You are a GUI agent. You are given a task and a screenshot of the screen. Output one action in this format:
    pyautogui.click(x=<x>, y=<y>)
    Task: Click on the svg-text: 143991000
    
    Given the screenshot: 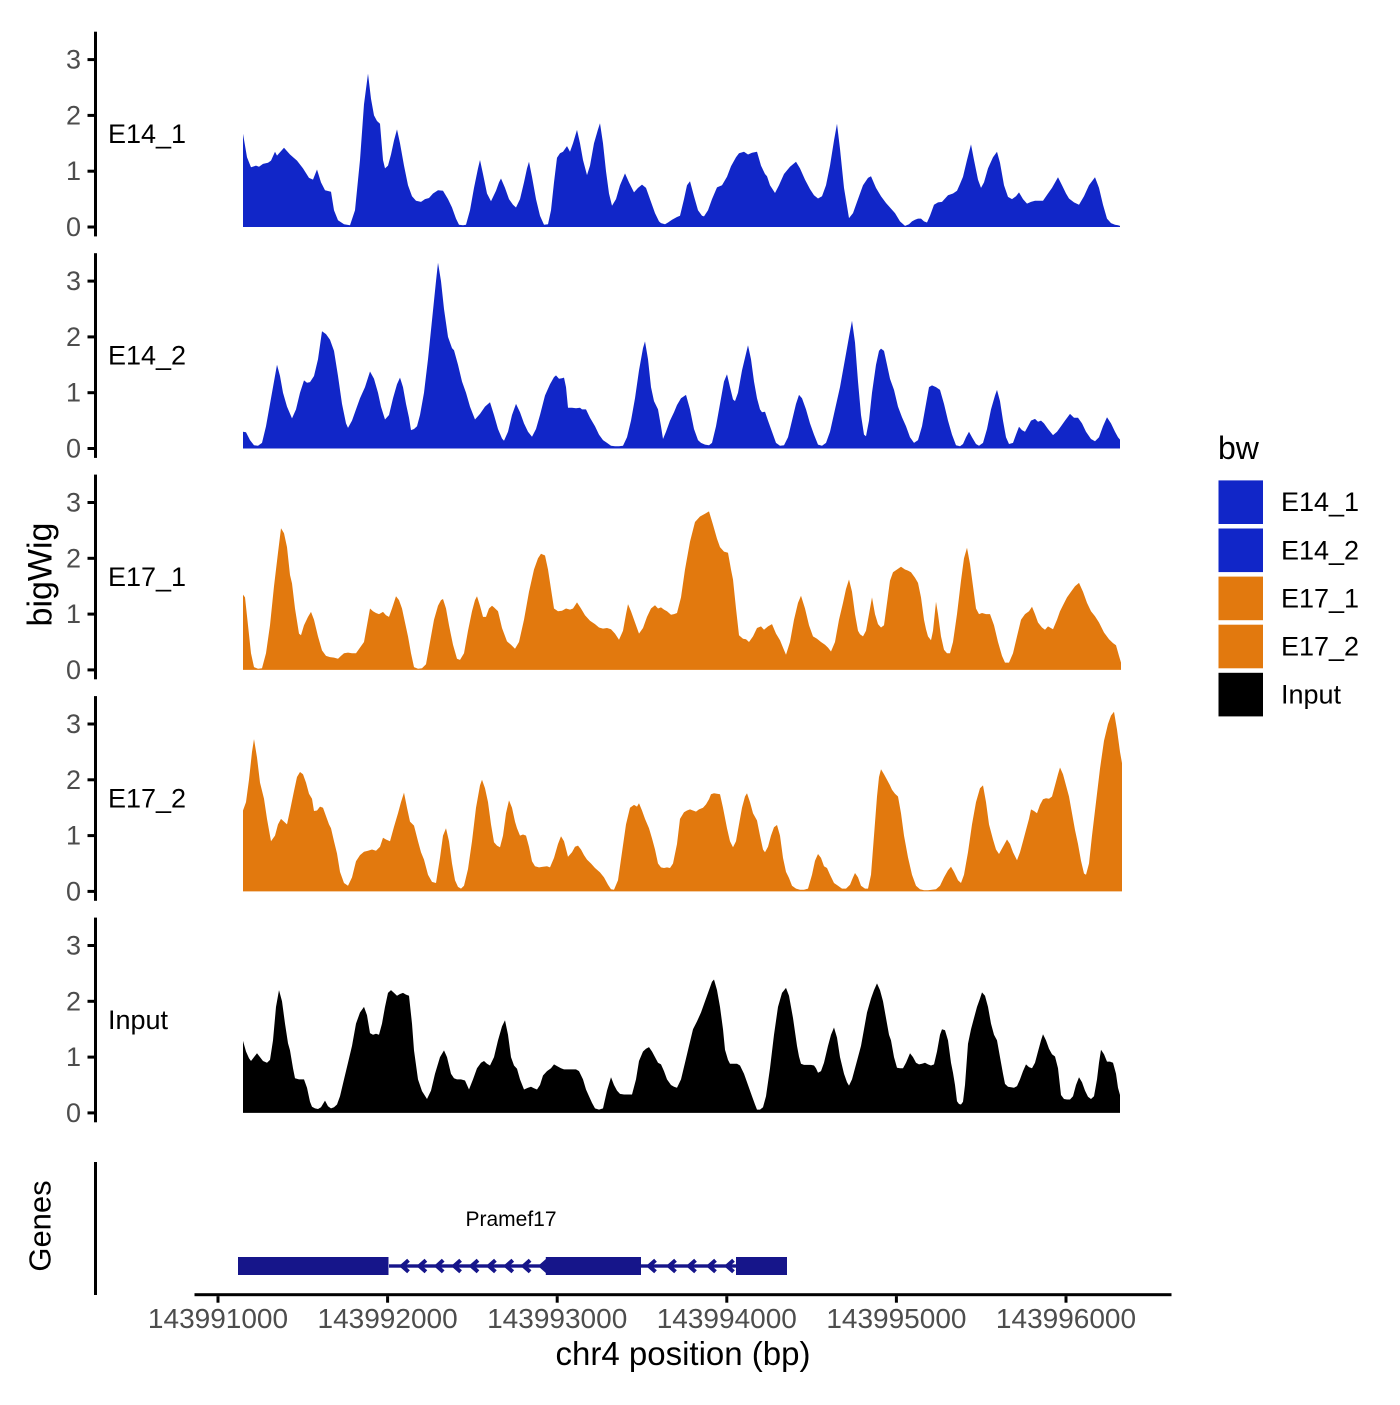 What is the action you would take?
    pyautogui.click(x=218, y=1318)
    